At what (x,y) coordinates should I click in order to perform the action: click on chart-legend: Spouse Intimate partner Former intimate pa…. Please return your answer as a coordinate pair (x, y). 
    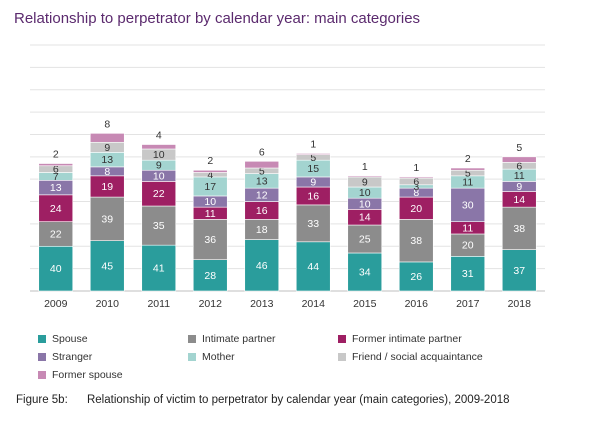
    Looking at the image, I should click on (298, 357).